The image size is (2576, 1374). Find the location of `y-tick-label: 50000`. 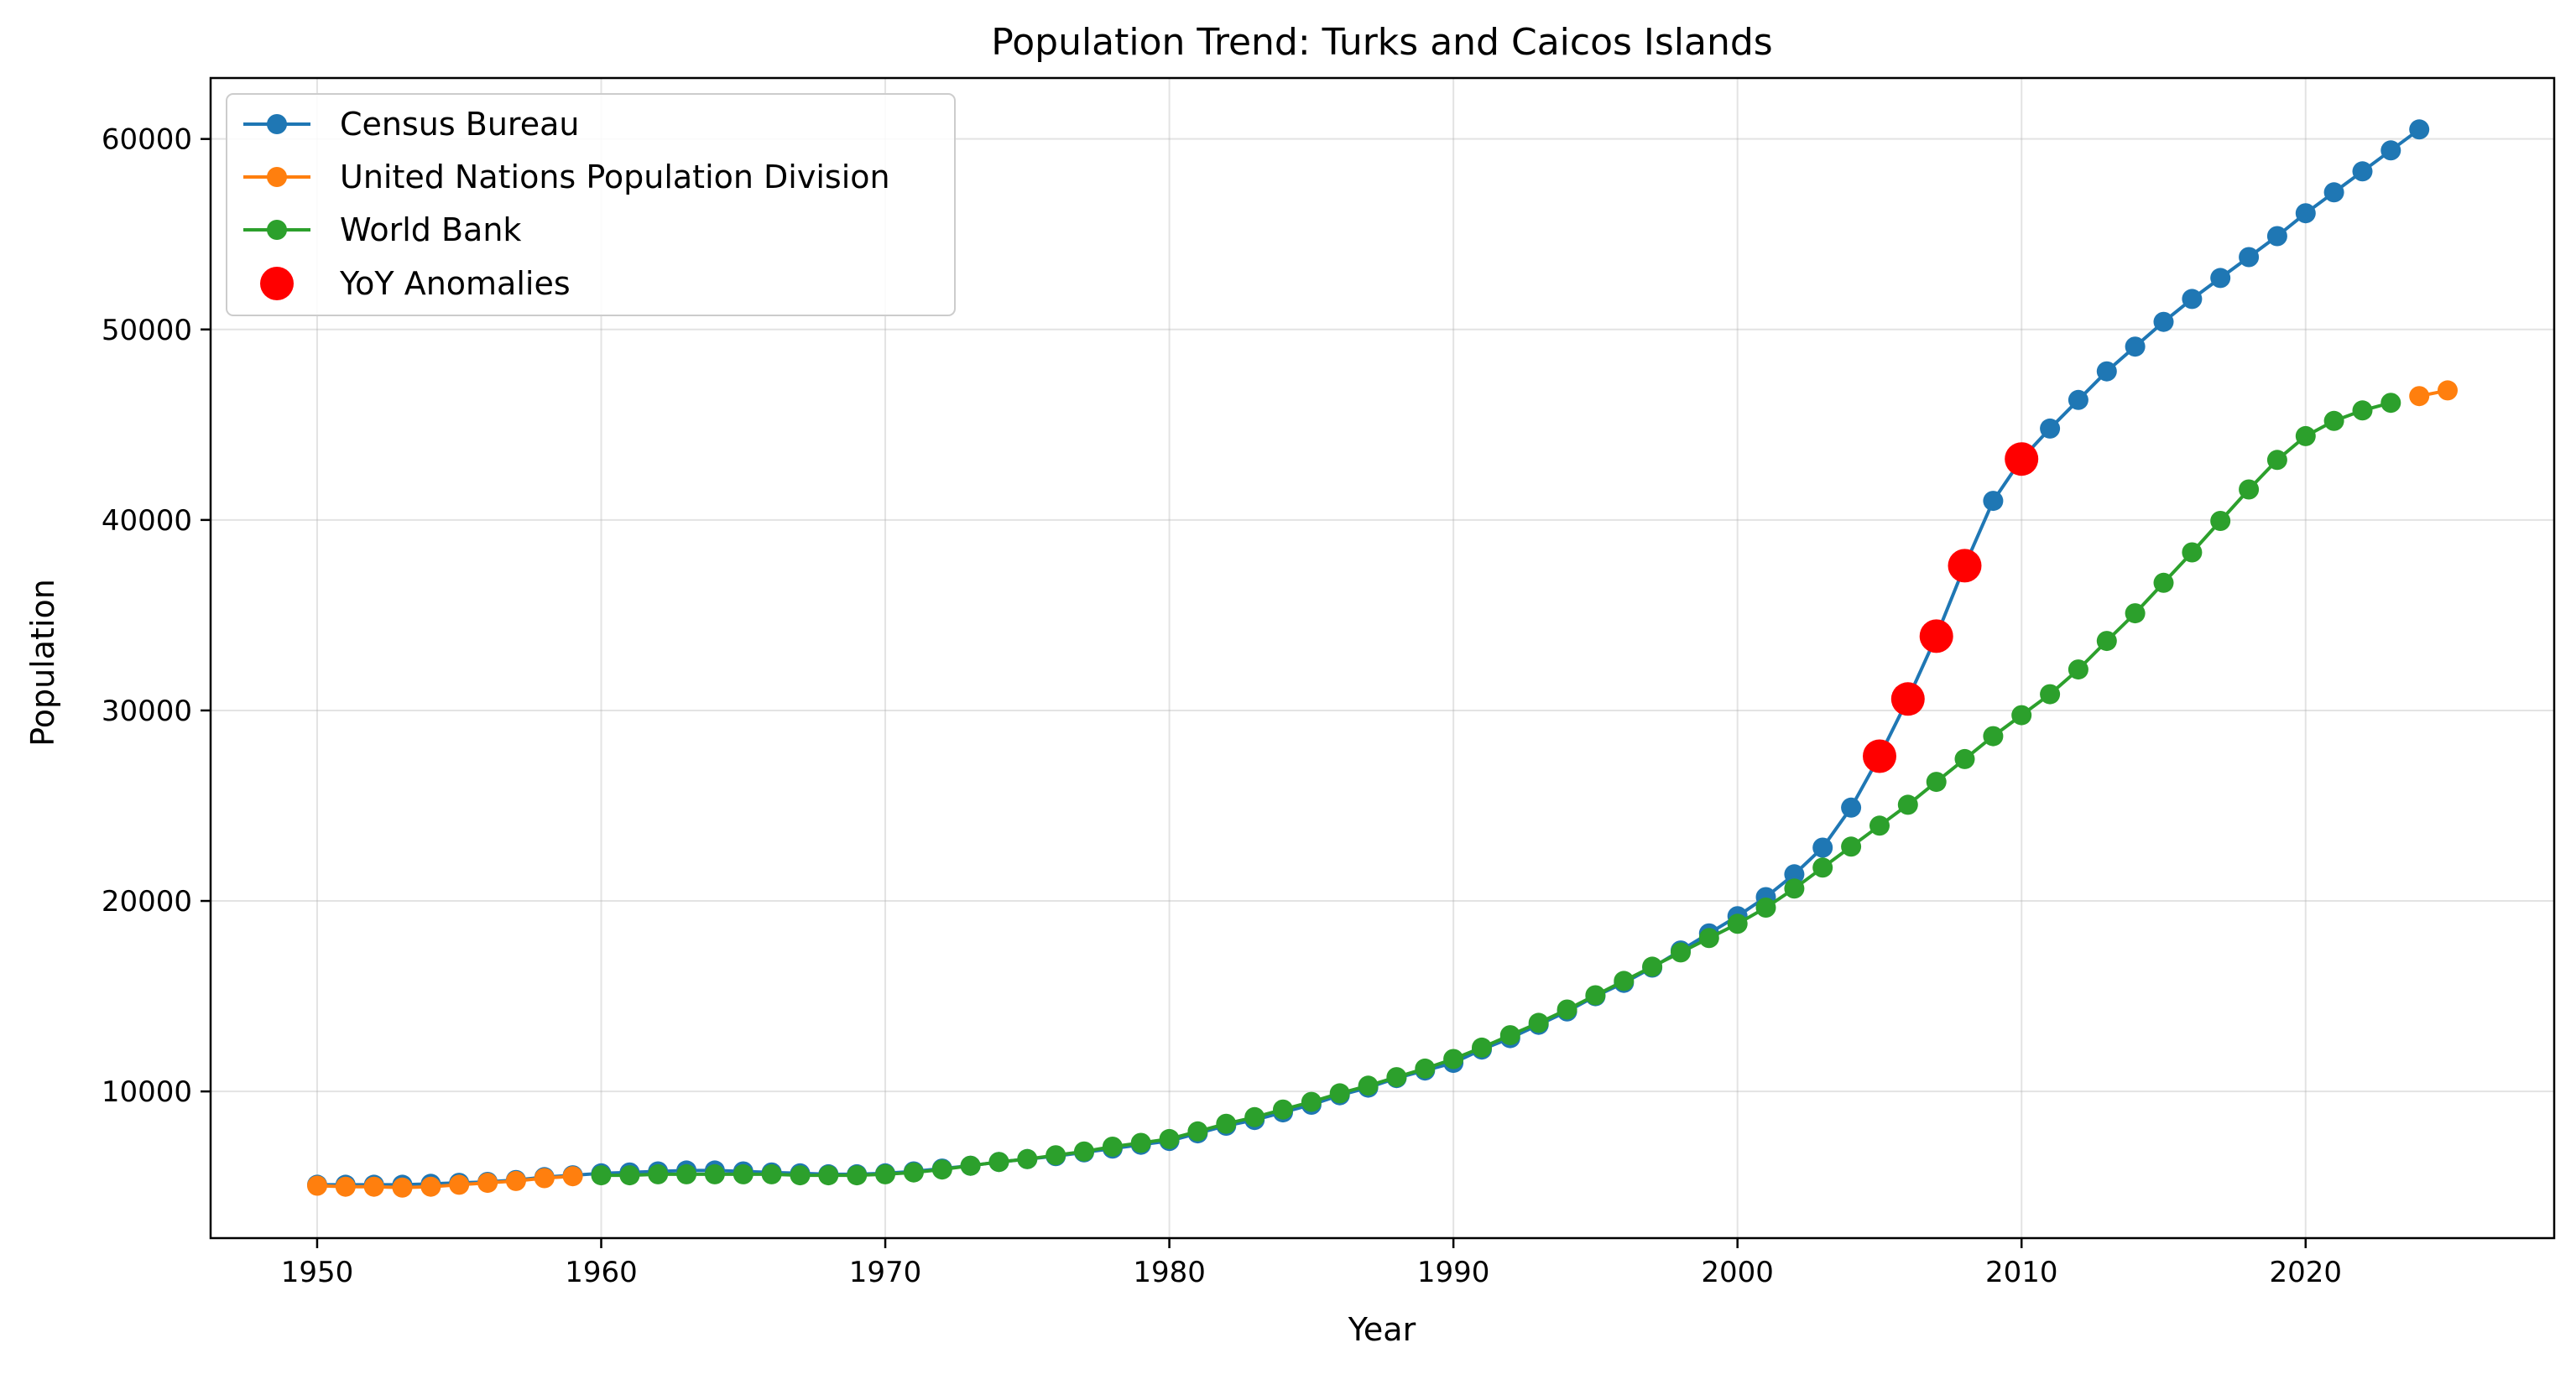

y-tick-label: 50000 is located at coordinates (147, 330).